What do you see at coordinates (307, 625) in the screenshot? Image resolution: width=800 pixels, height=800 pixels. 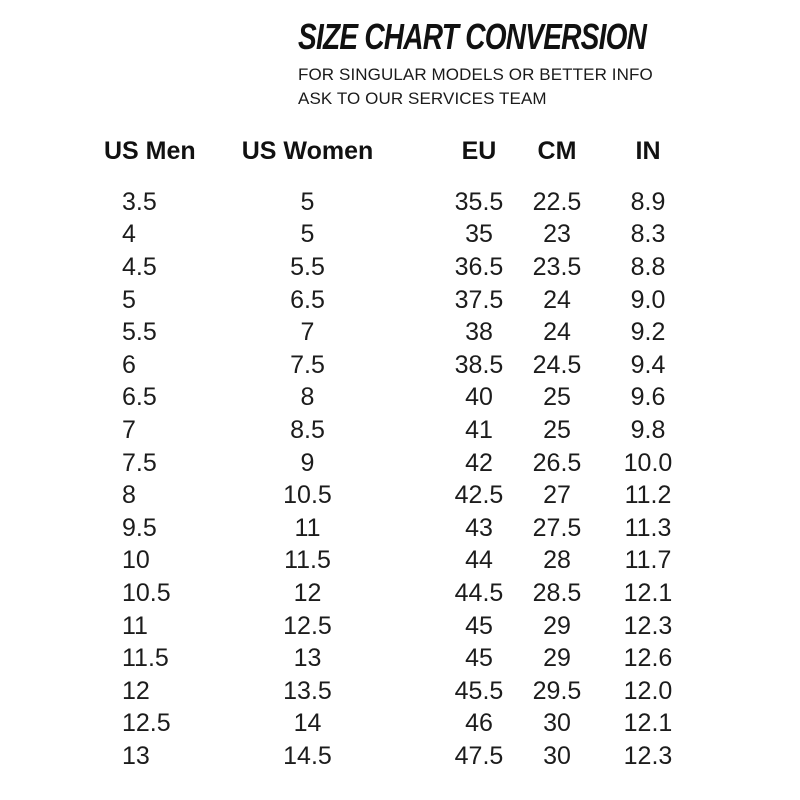 I see `cell-uswomen: 12.5` at bounding box center [307, 625].